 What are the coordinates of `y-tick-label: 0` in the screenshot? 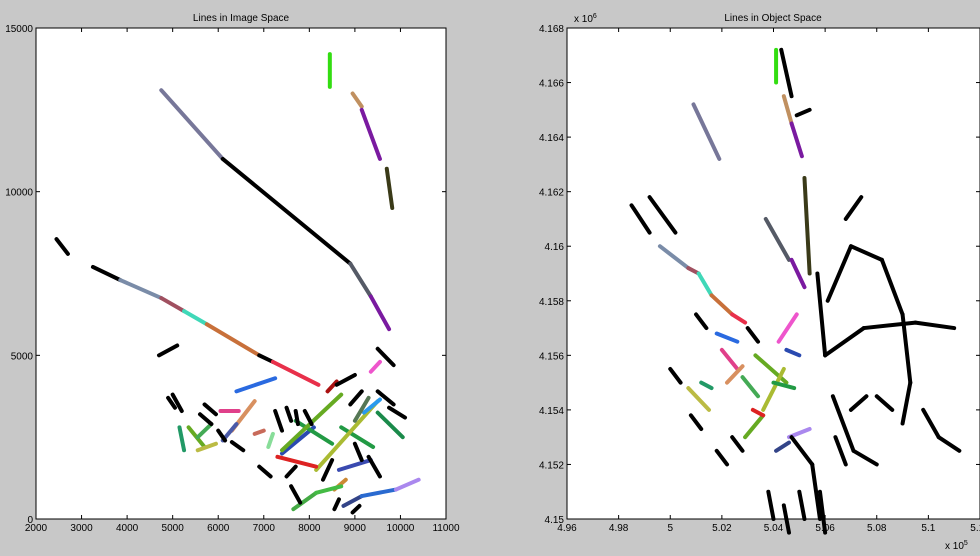 It's located at (30, 520).